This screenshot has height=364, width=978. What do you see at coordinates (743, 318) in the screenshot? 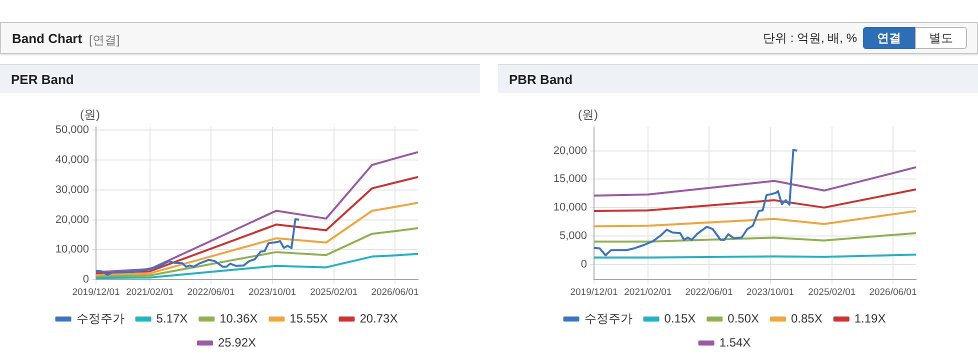
I see `legend-label: 0.50X` at bounding box center [743, 318].